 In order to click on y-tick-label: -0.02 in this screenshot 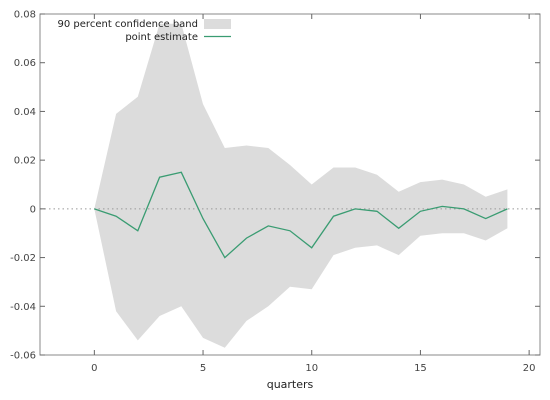, I will do `click(23, 258)`.